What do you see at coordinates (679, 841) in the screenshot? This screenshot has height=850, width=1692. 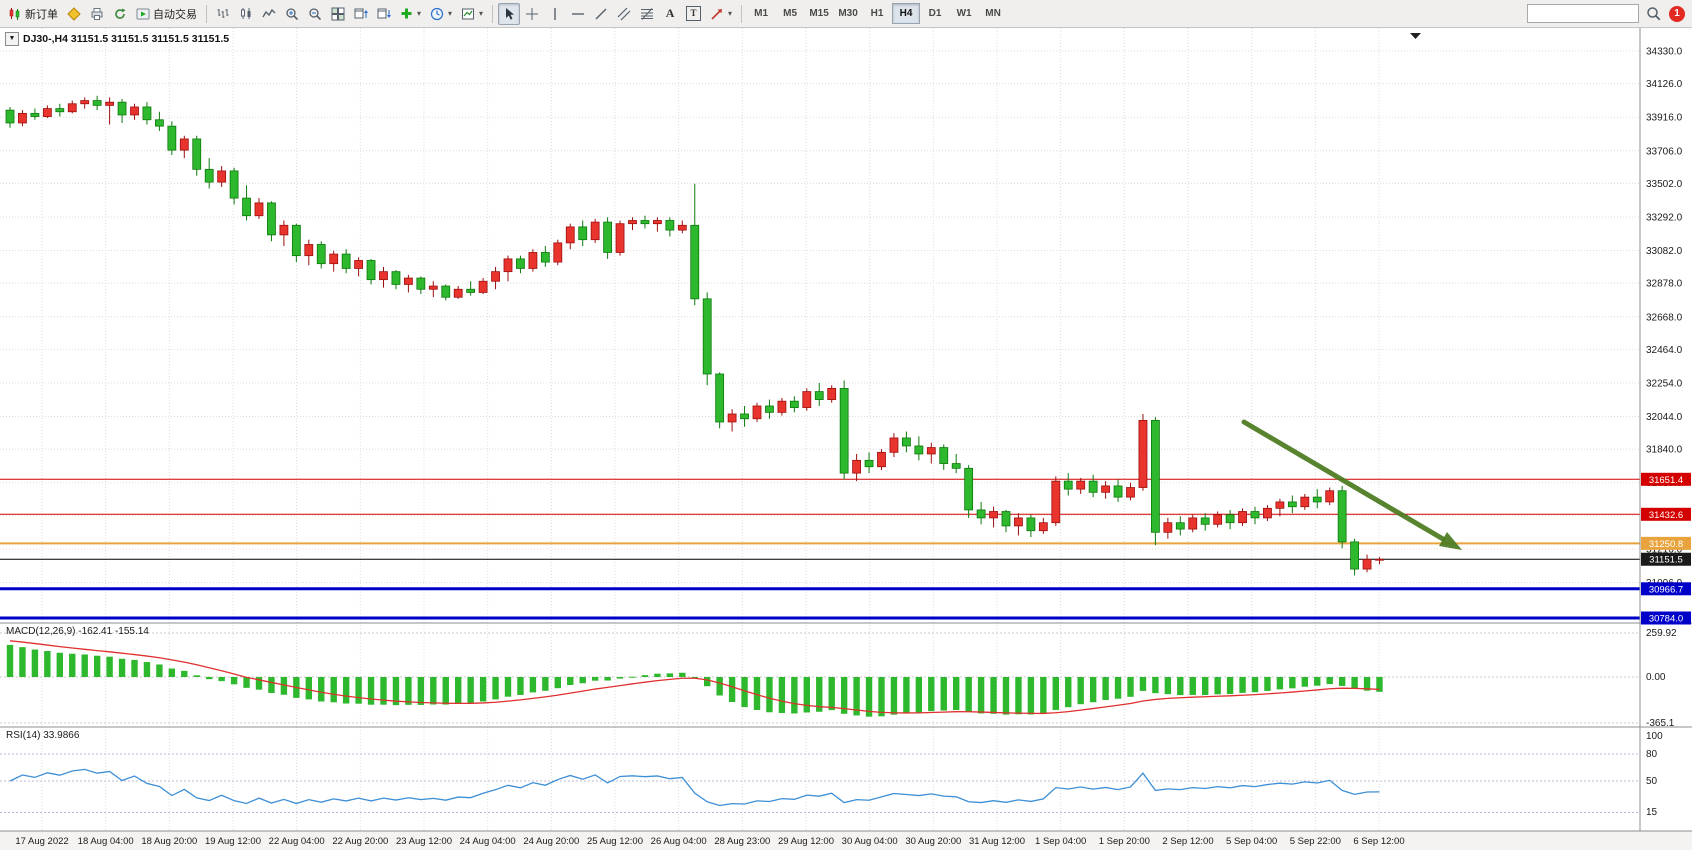 I see `svg-text: 26 Aug 04:00` at bounding box center [679, 841].